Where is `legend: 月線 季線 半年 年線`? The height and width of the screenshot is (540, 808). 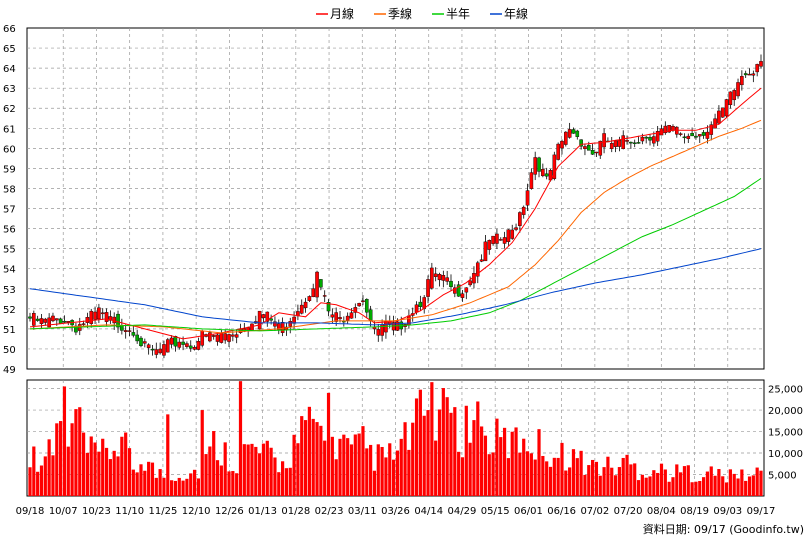
legend: 月線 季線 半年 年線 is located at coordinates (422, 13).